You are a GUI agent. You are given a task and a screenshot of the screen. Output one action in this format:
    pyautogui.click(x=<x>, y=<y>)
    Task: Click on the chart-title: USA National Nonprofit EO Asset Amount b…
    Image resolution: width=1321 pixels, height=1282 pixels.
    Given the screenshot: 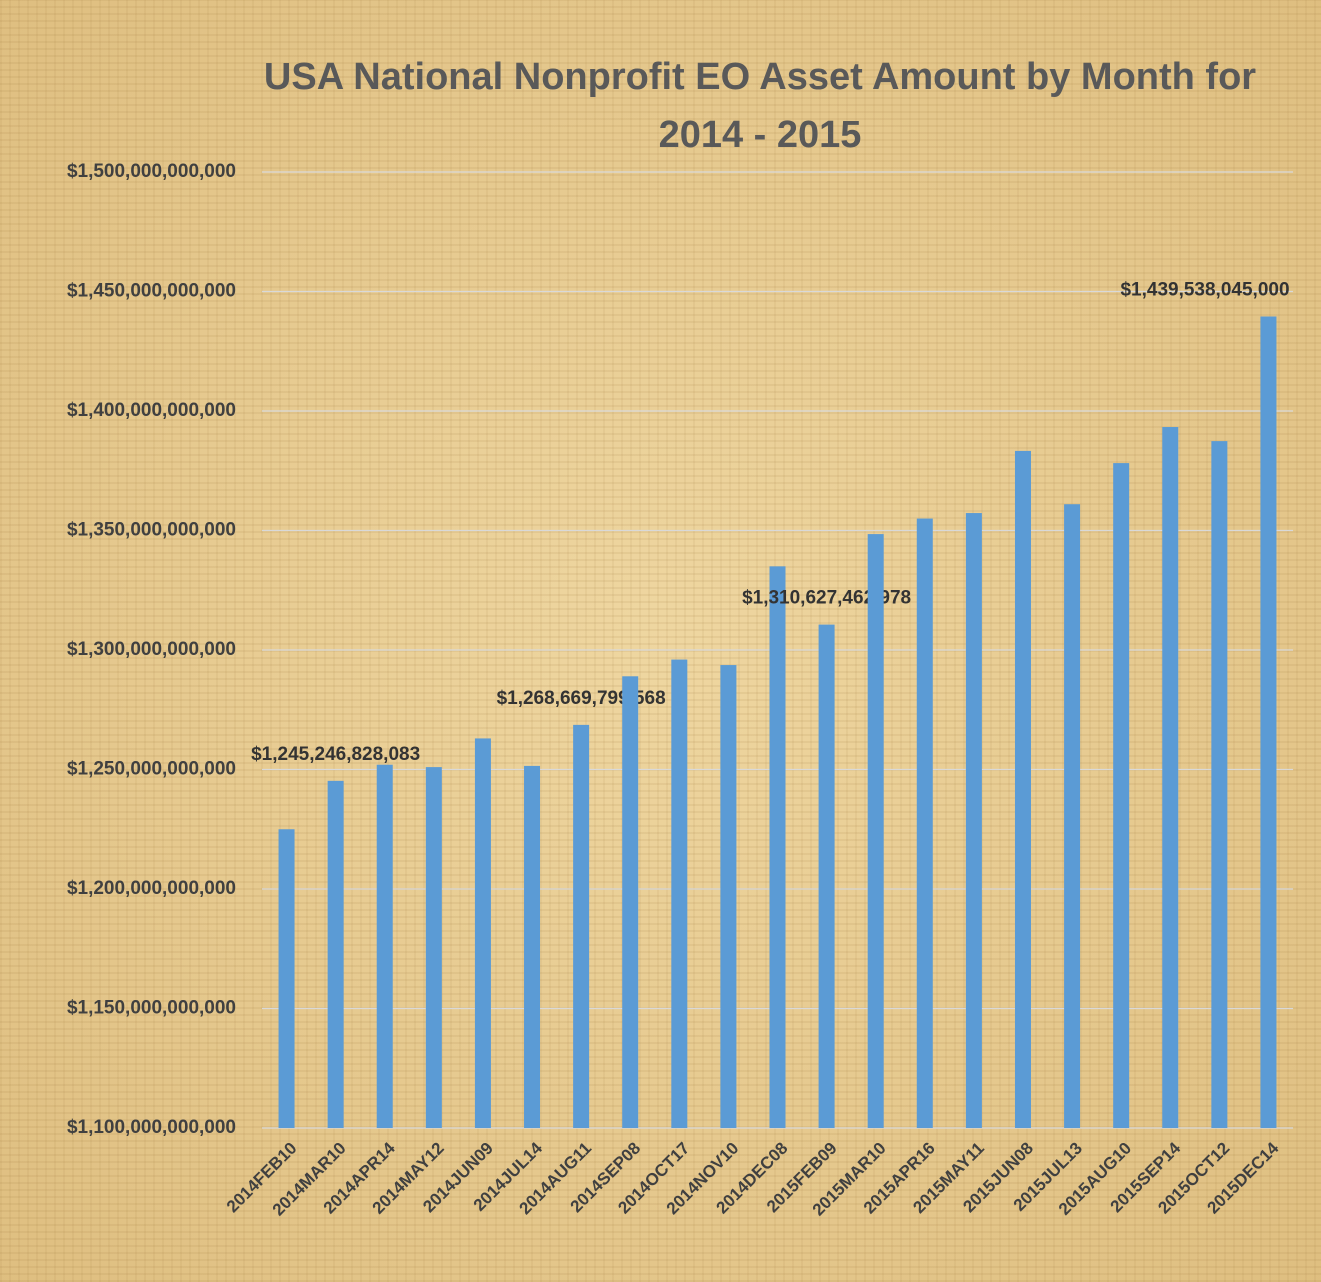 What is the action you would take?
    pyautogui.click(x=760, y=106)
    